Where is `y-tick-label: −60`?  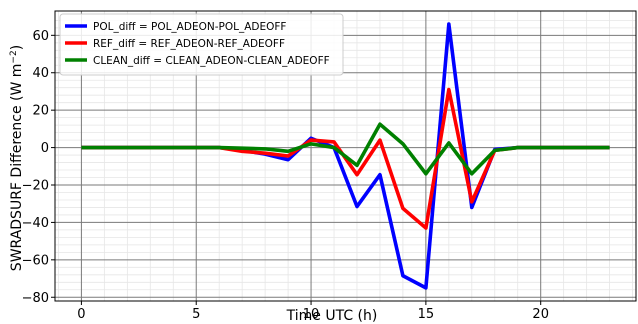 y-tick-label: −60 is located at coordinates (35, 260).